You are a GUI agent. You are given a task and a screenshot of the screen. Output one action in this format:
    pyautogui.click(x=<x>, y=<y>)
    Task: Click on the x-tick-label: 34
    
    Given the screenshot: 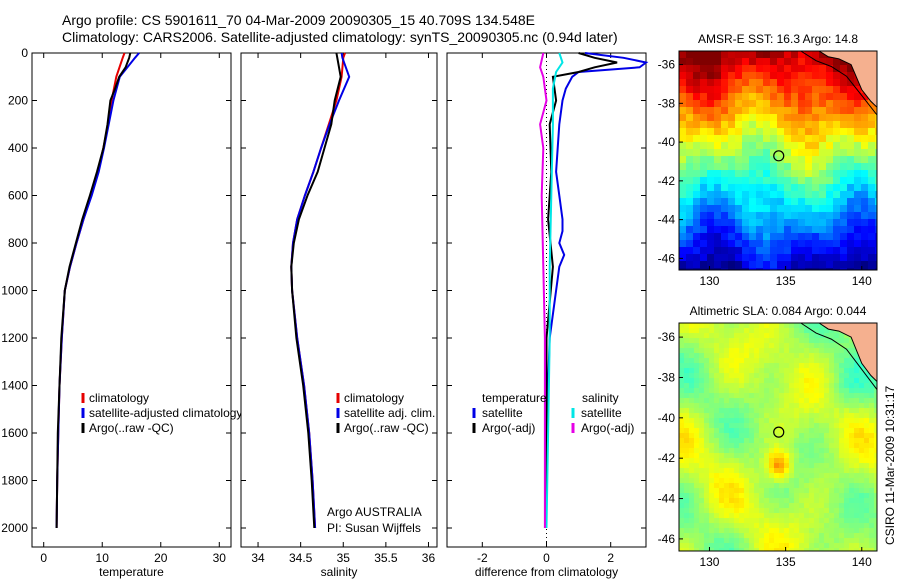 What is the action you would take?
    pyautogui.click(x=258, y=558)
    